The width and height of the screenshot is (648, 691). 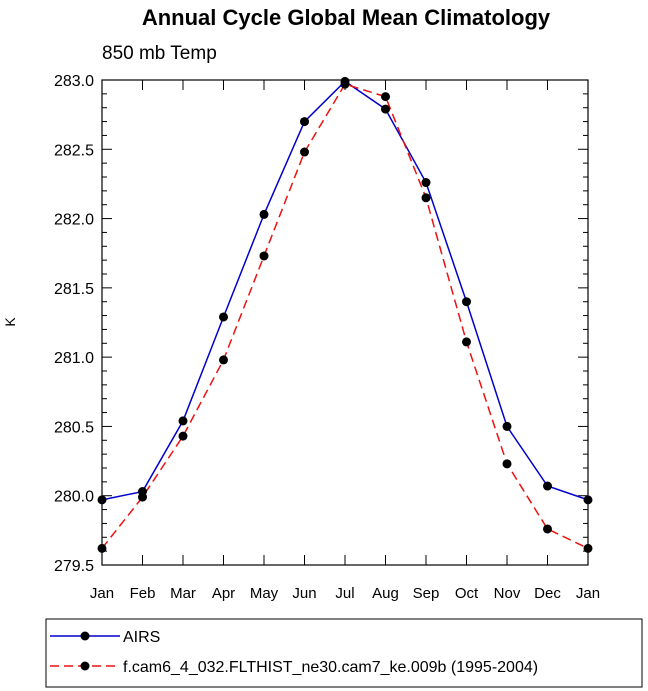 What do you see at coordinates (143, 593) in the screenshot?
I see `x-tick-label: Feb` at bounding box center [143, 593].